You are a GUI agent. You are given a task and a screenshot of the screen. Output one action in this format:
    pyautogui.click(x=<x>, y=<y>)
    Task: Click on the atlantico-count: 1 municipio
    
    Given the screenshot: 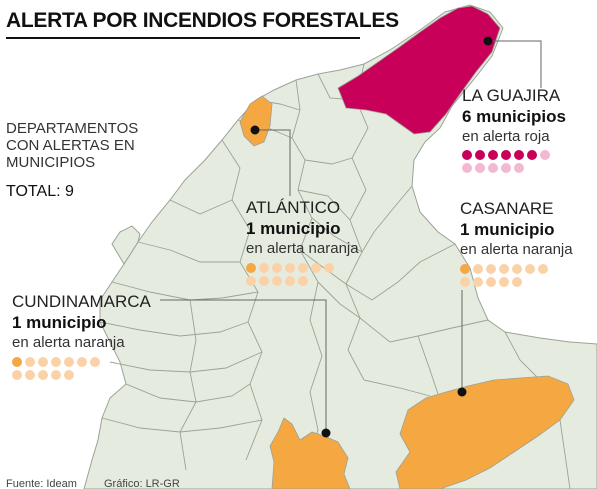 What is the action you would take?
    pyautogui.click(x=293, y=228)
    